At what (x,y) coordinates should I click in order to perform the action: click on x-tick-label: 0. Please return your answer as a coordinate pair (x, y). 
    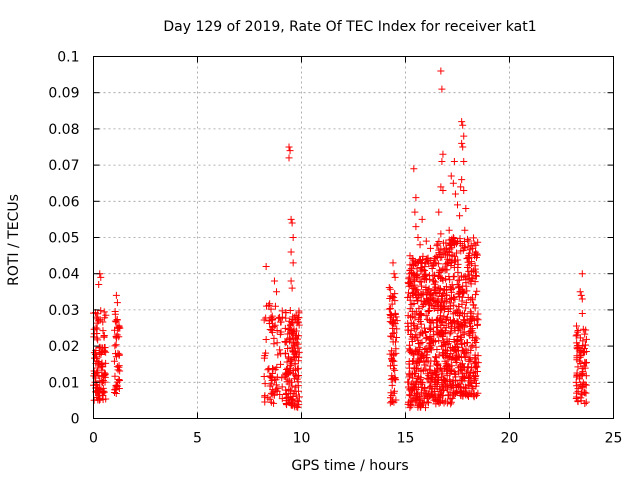
    Looking at the image, I should click on (93, 439).